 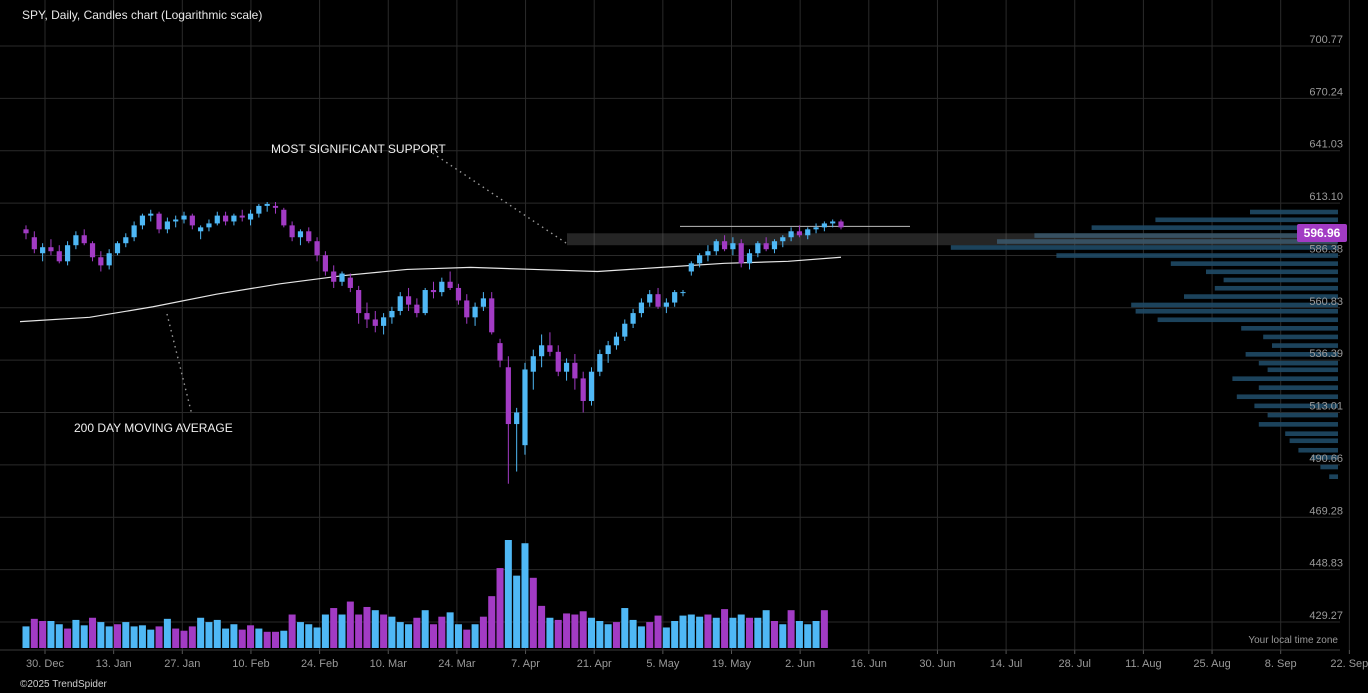 What do you see at coordinates (869, 664) in the screenshot?
I see `x-tick-label: 16. Jun` at bounding box center [869, 664].